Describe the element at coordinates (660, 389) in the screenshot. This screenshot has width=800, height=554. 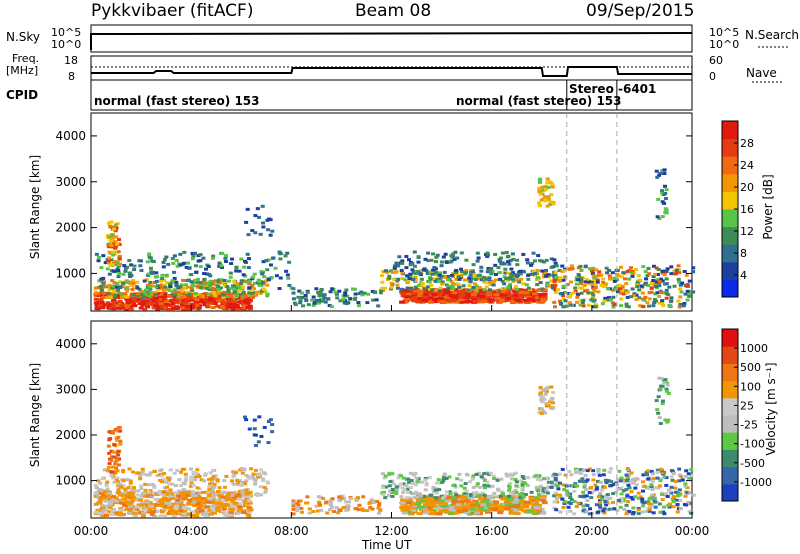
I see `velocity-cell-2028` at that location.